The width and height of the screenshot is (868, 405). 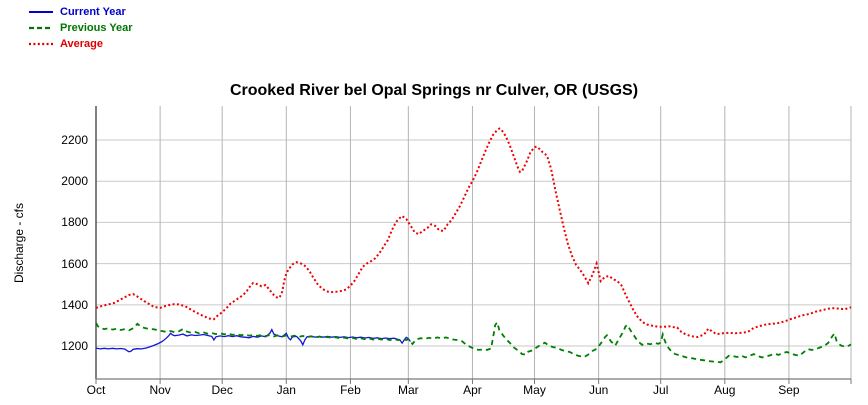 What do you see at coordinates (789, 390) in the screenshot?
I see `x-axis-tick-label: Sep` at bounding box center [789, 390].